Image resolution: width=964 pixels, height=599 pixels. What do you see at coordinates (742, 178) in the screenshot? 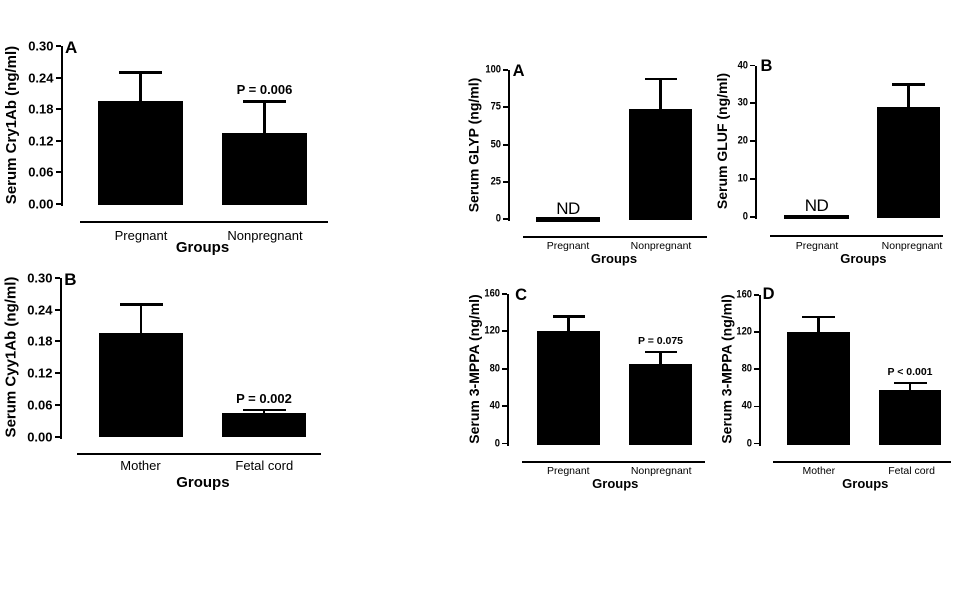
I see `serum-gluf-groups-y-tick-label: 10` at bounding box center [742, 178].